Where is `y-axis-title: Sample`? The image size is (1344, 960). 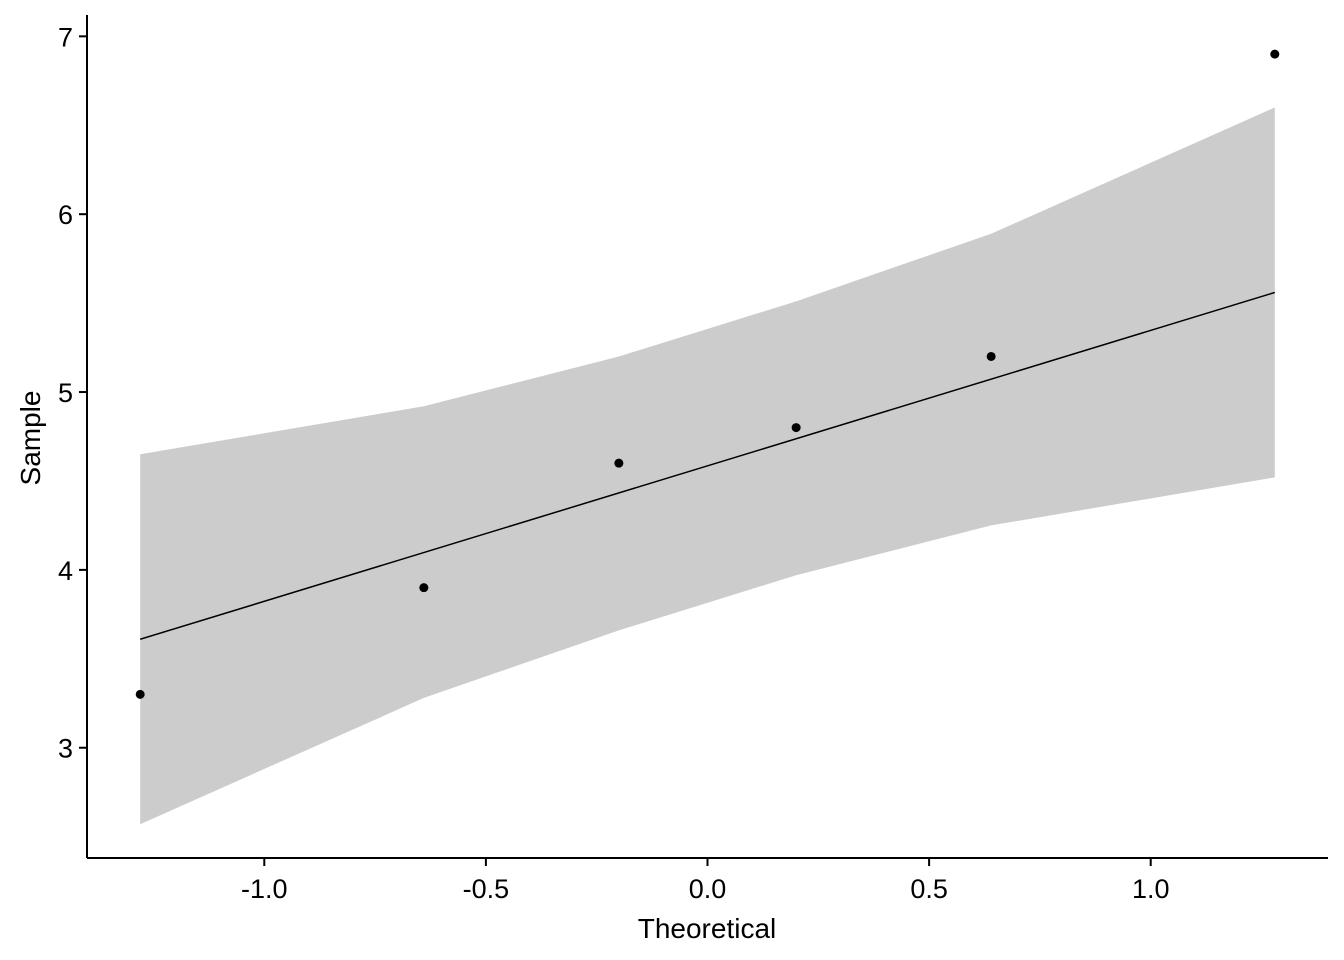
y-axis-title: Sample is located at coordinates (30, 438).